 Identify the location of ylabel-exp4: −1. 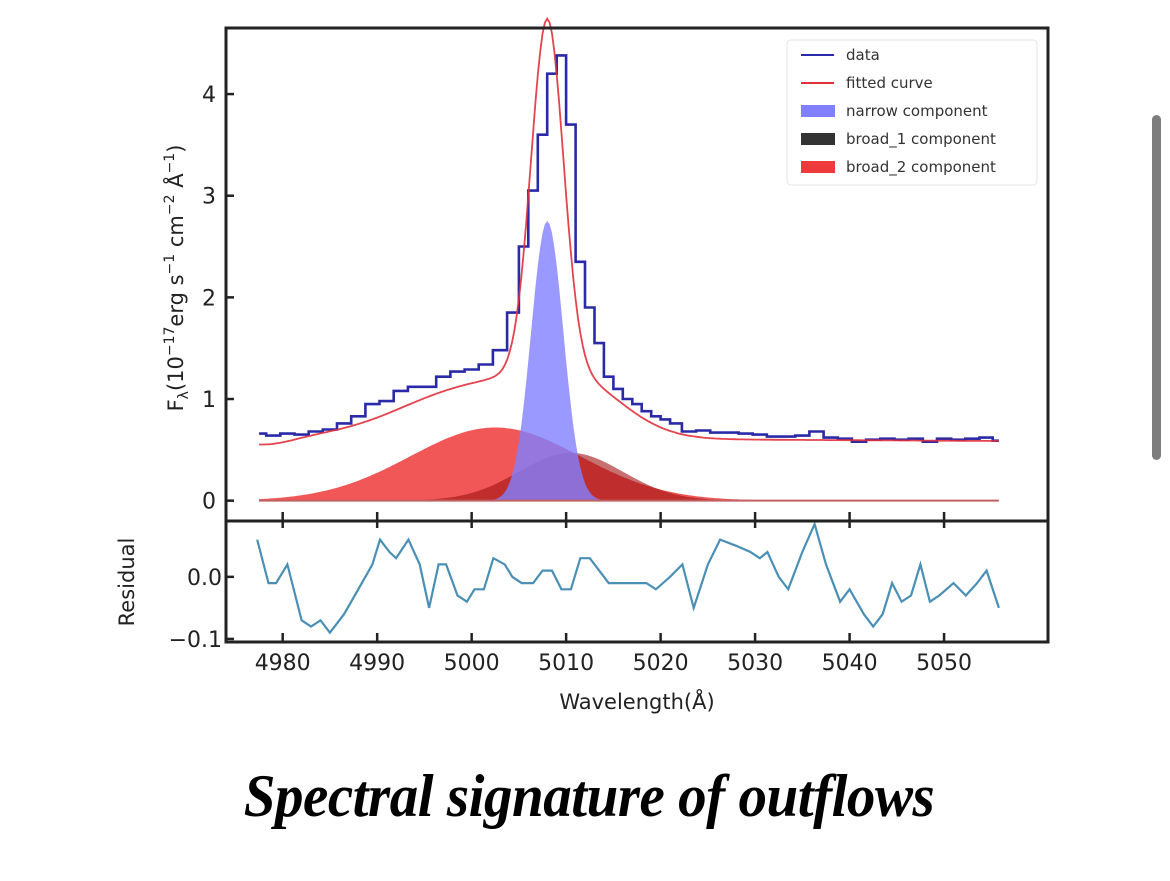
(170, 163).